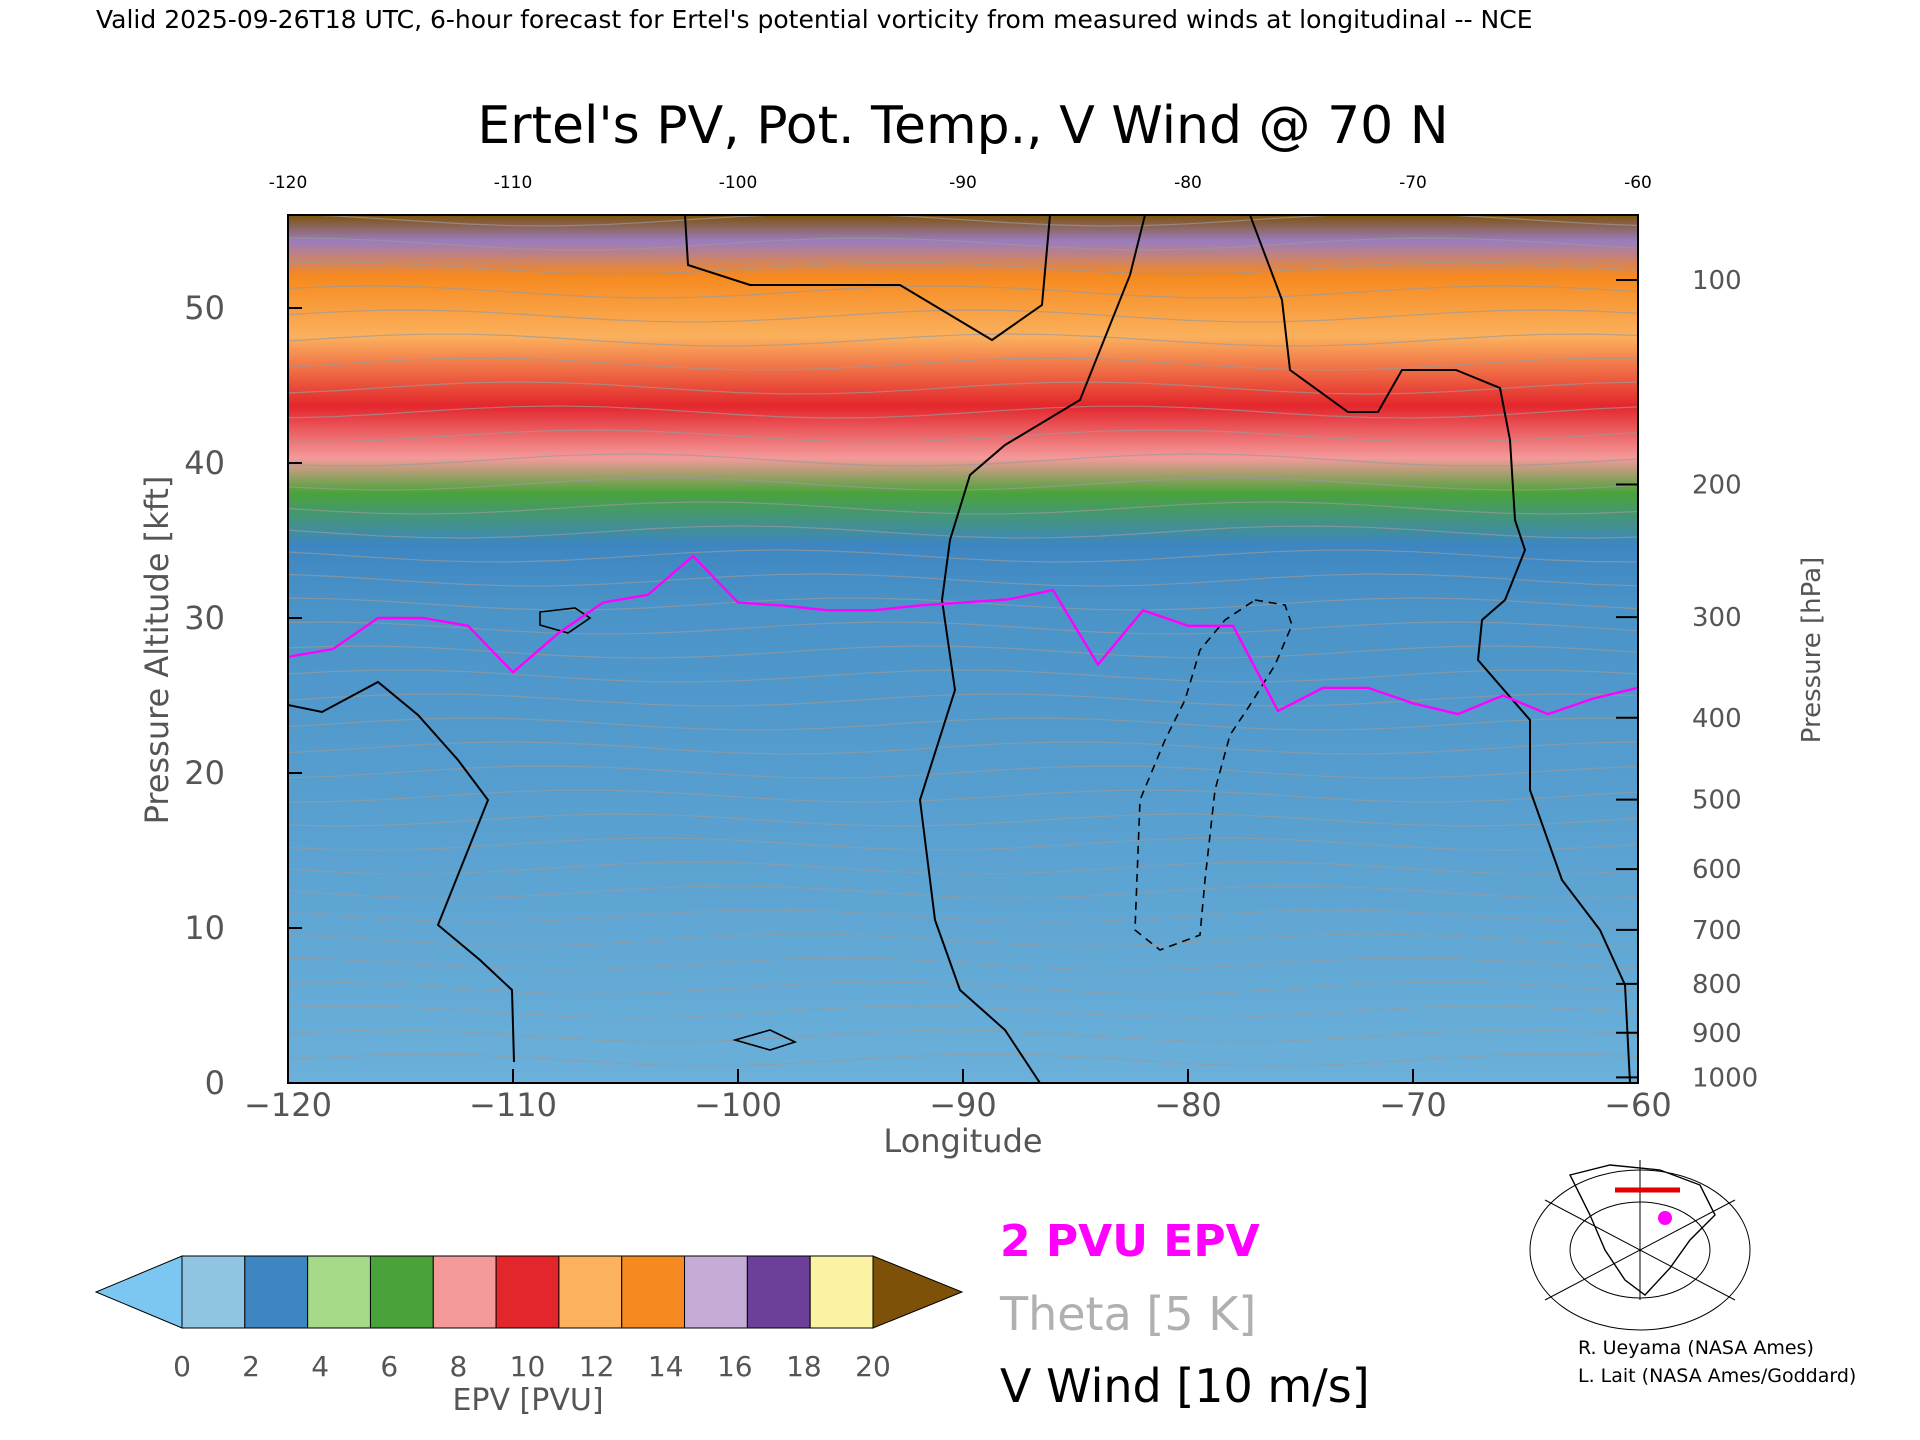 The image size is (1920, 1440). Describe the element at coordinates (204, 463) in the screenshot. I see `y-tick-label: 40` at that location.